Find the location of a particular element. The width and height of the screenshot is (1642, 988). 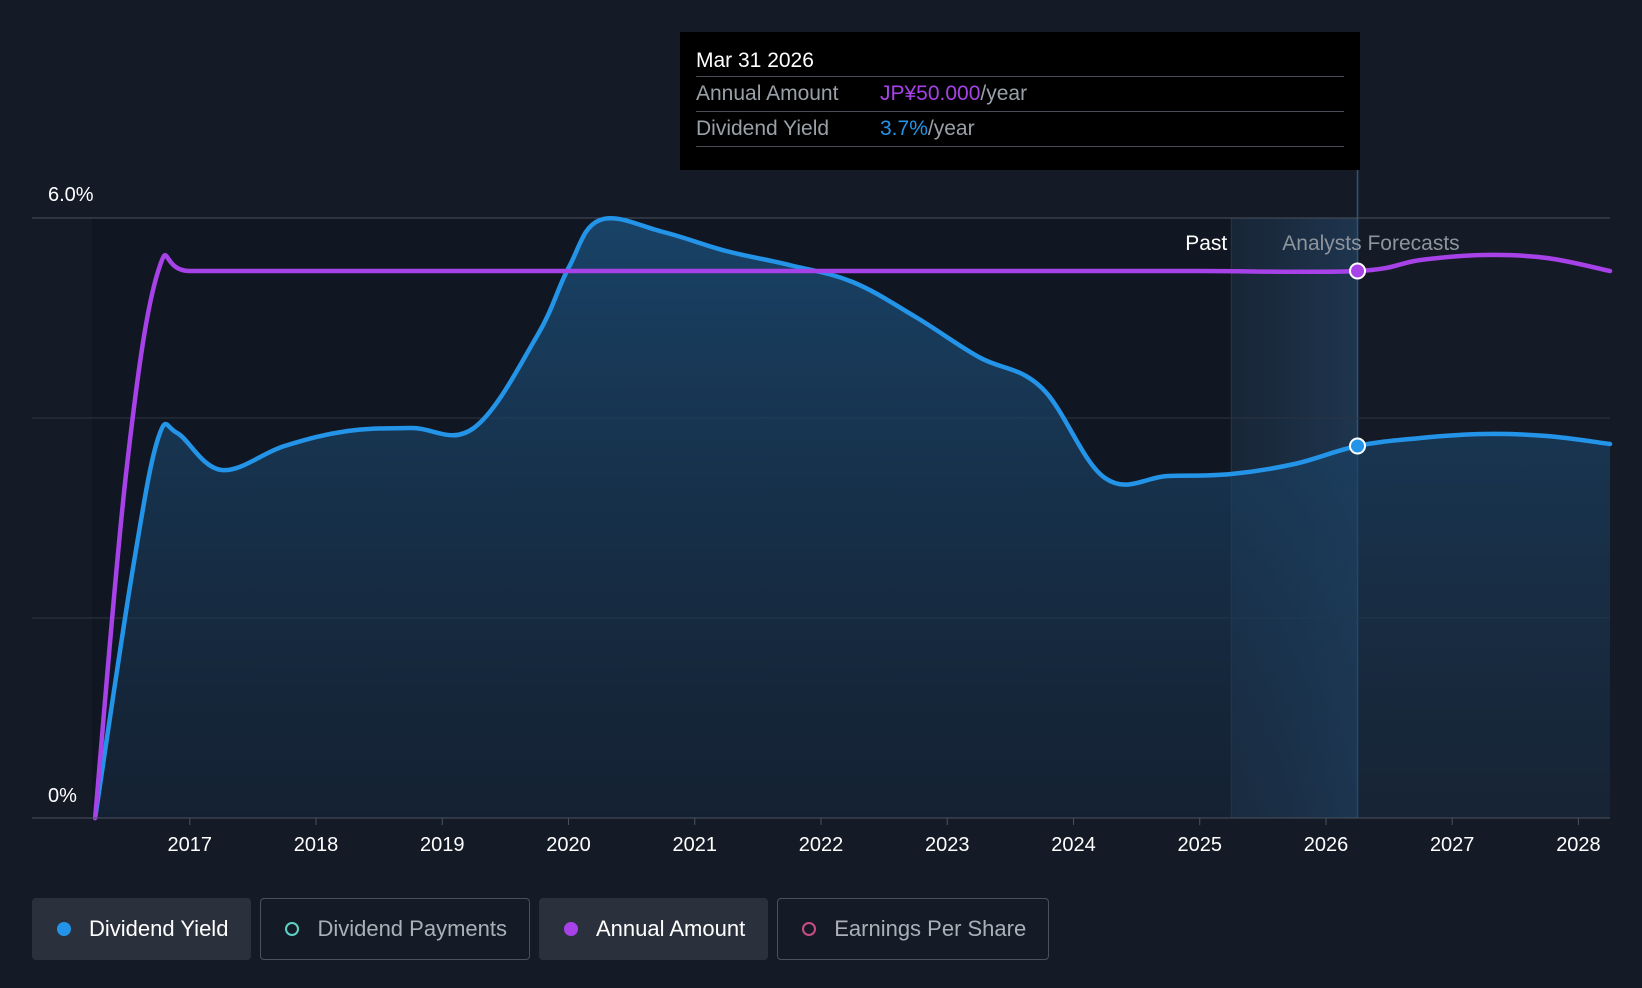

x-tick-label: 2024 is located at coordinates (1073, 845).